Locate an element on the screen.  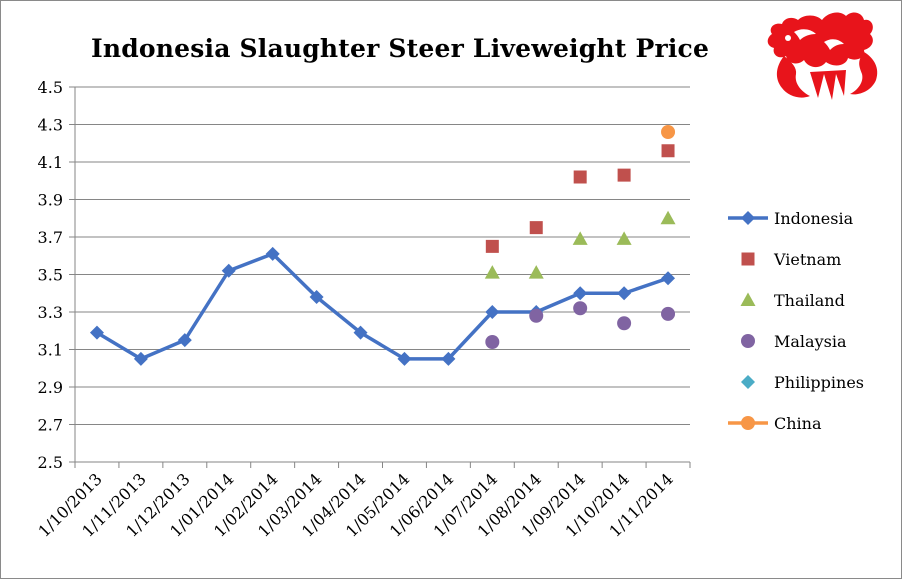
legend-item-thailand: Thailand is located at coordinates (792, 300).